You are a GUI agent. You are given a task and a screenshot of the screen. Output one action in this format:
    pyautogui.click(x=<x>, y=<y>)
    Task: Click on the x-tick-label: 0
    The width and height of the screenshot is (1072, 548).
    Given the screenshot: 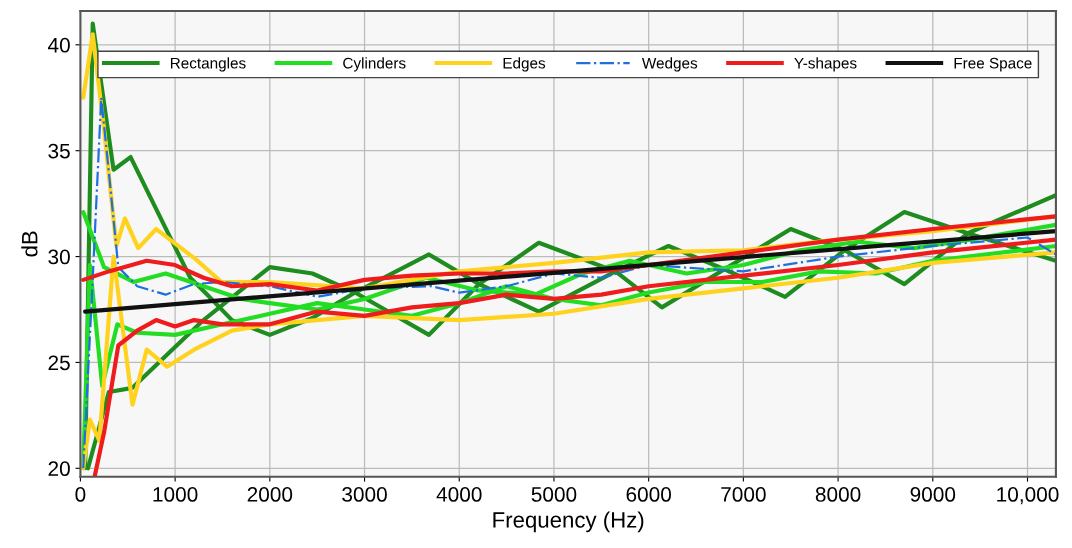 What is the action you would take?
    pyautogui.click(x=80, y=494)
    